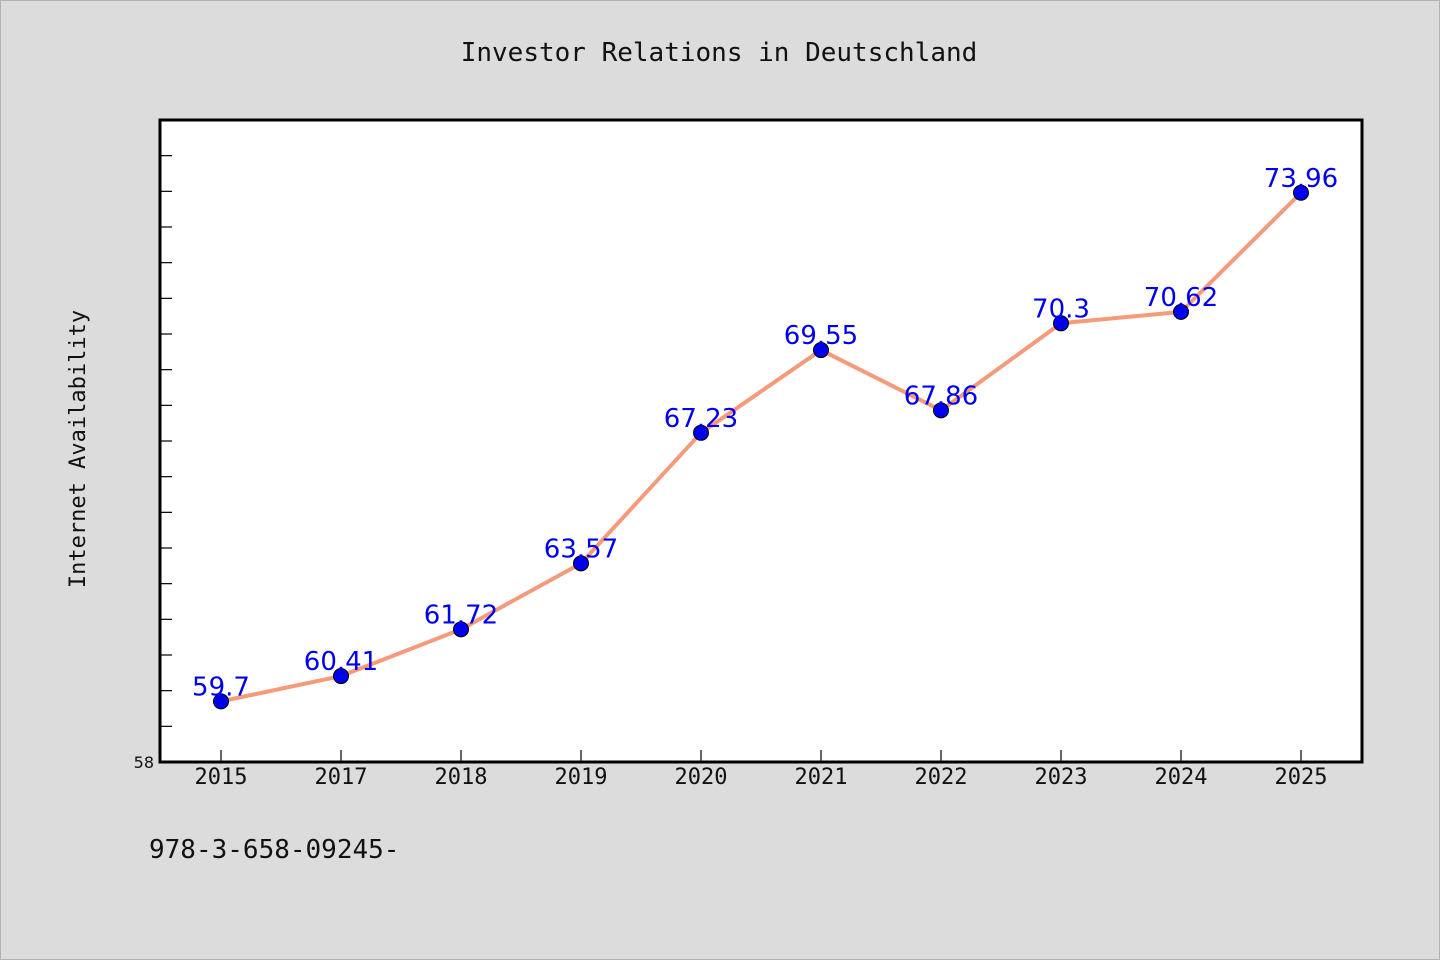 This screenshot has width=1440, height=960. What do you see at coordinates (821, 336) in the screenshot?
I see `data-point-label: 69.55` at bounding box center [821, 336].